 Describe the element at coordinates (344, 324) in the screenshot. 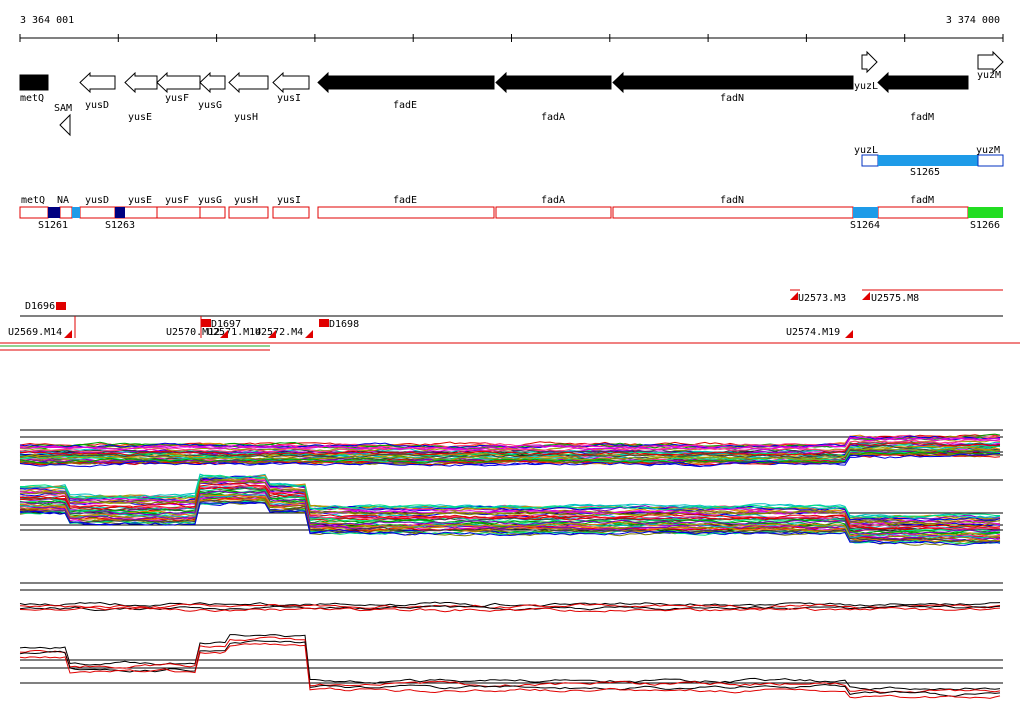

I see `label: D1698` at that location.